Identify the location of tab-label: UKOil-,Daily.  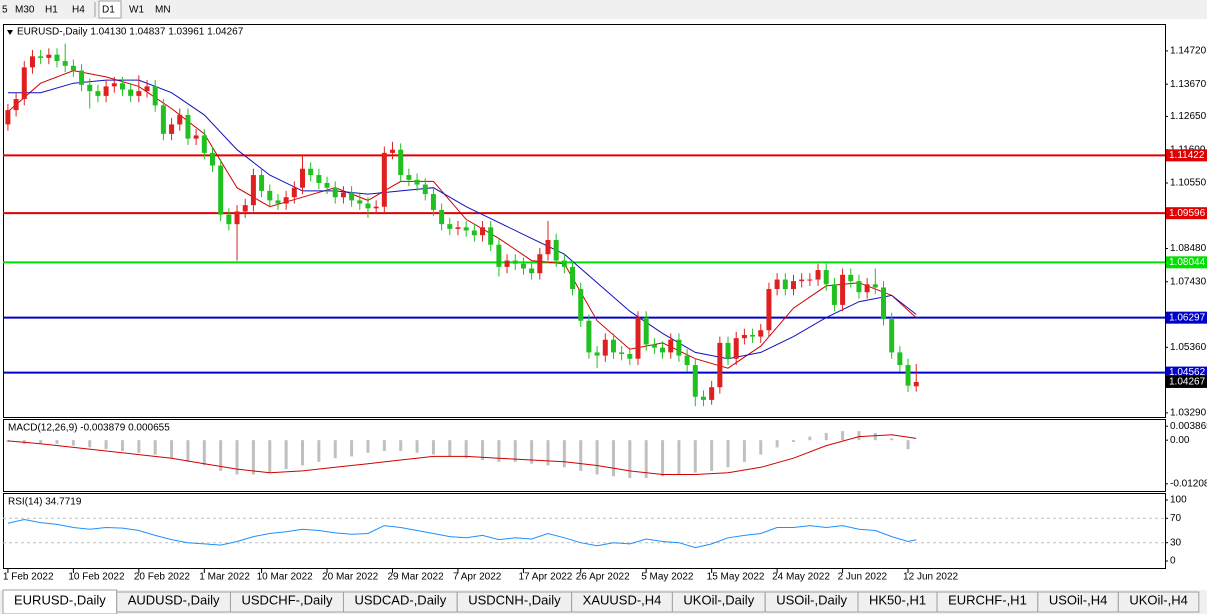
(718, 599).